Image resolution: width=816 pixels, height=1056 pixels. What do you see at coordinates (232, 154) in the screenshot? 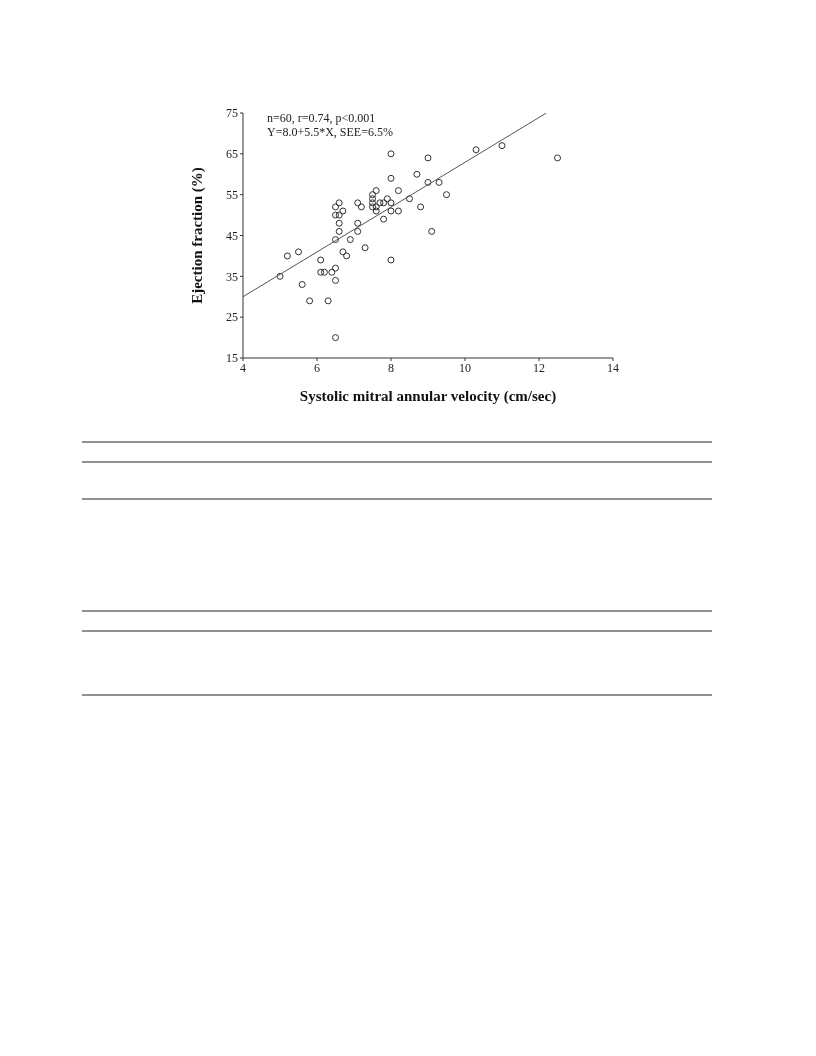
I see `y-tick-label: 65` at bounding box center [232, 154].